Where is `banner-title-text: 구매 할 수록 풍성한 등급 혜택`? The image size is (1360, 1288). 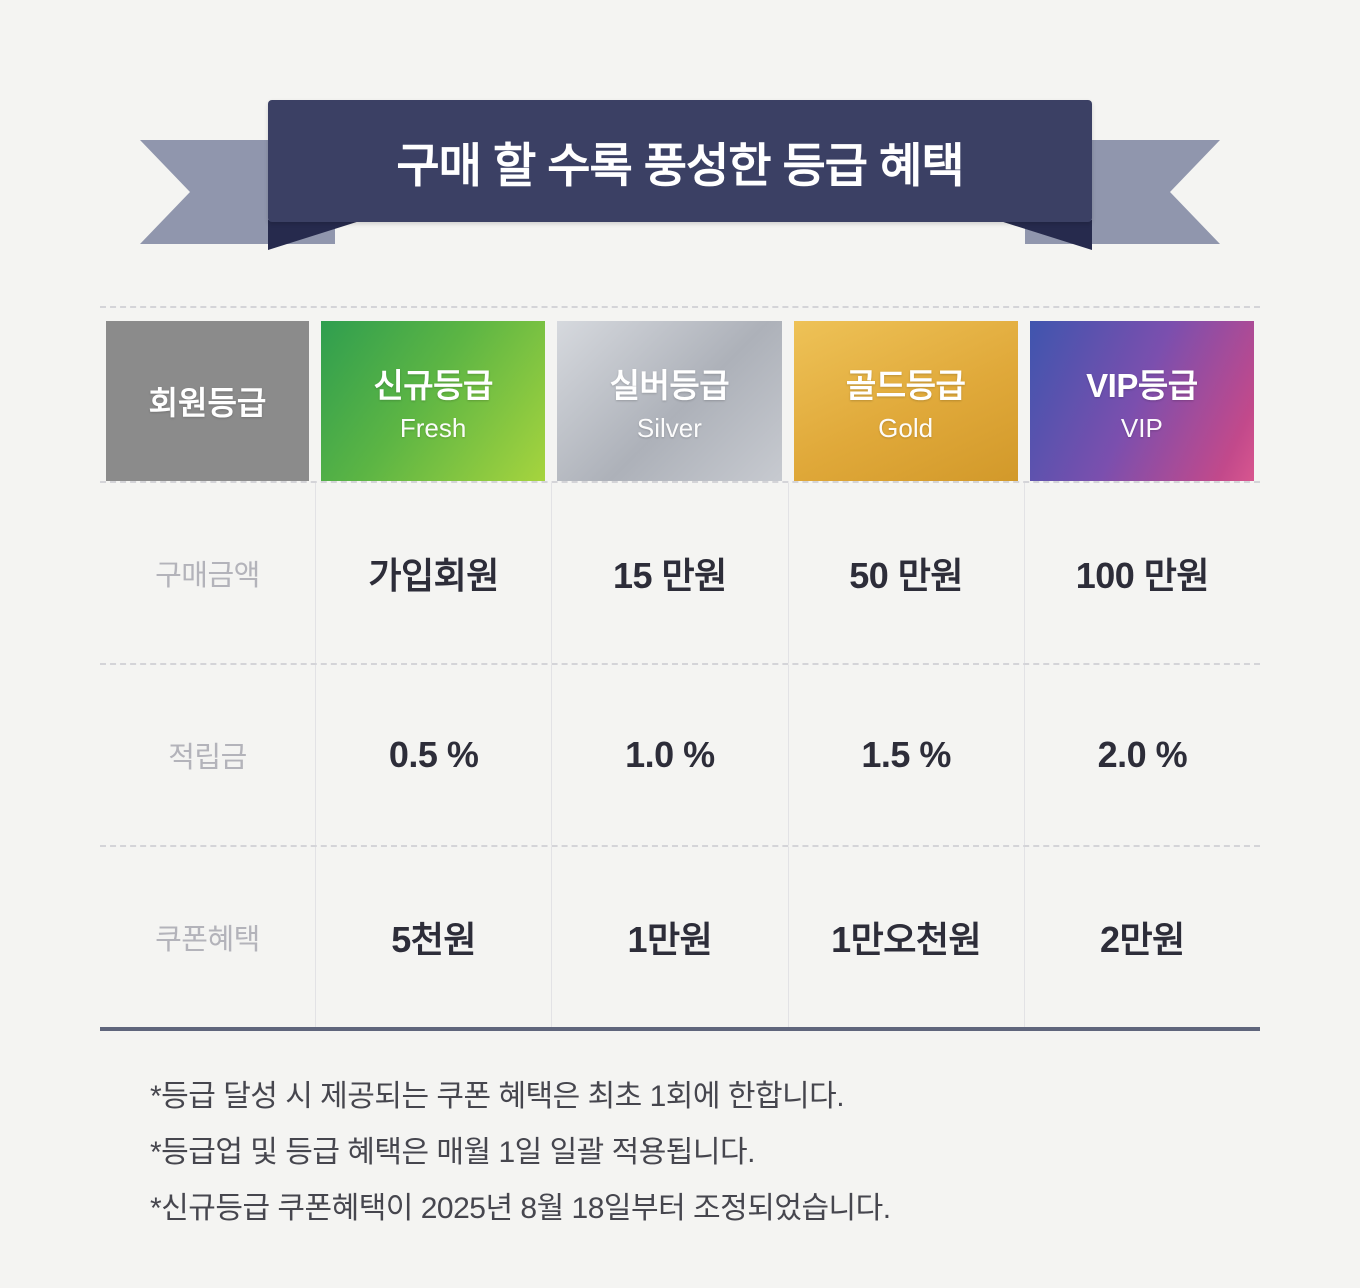 banner-title-text: 구매 할 수록 풍성한 등급 혜택 is located at coordinates (680, 165).